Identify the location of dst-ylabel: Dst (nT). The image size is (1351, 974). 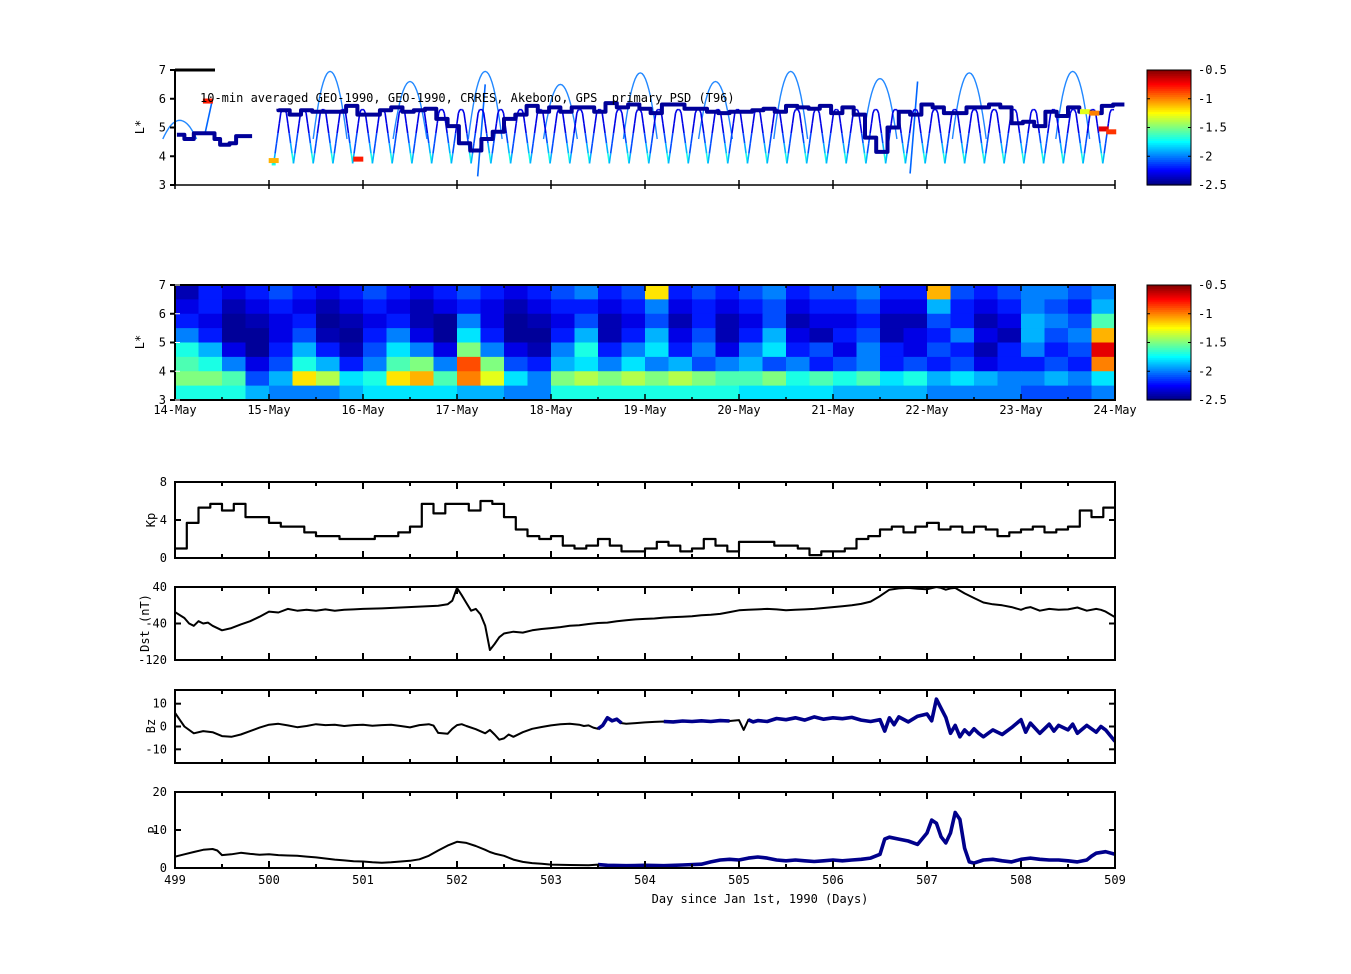
(145, 623).